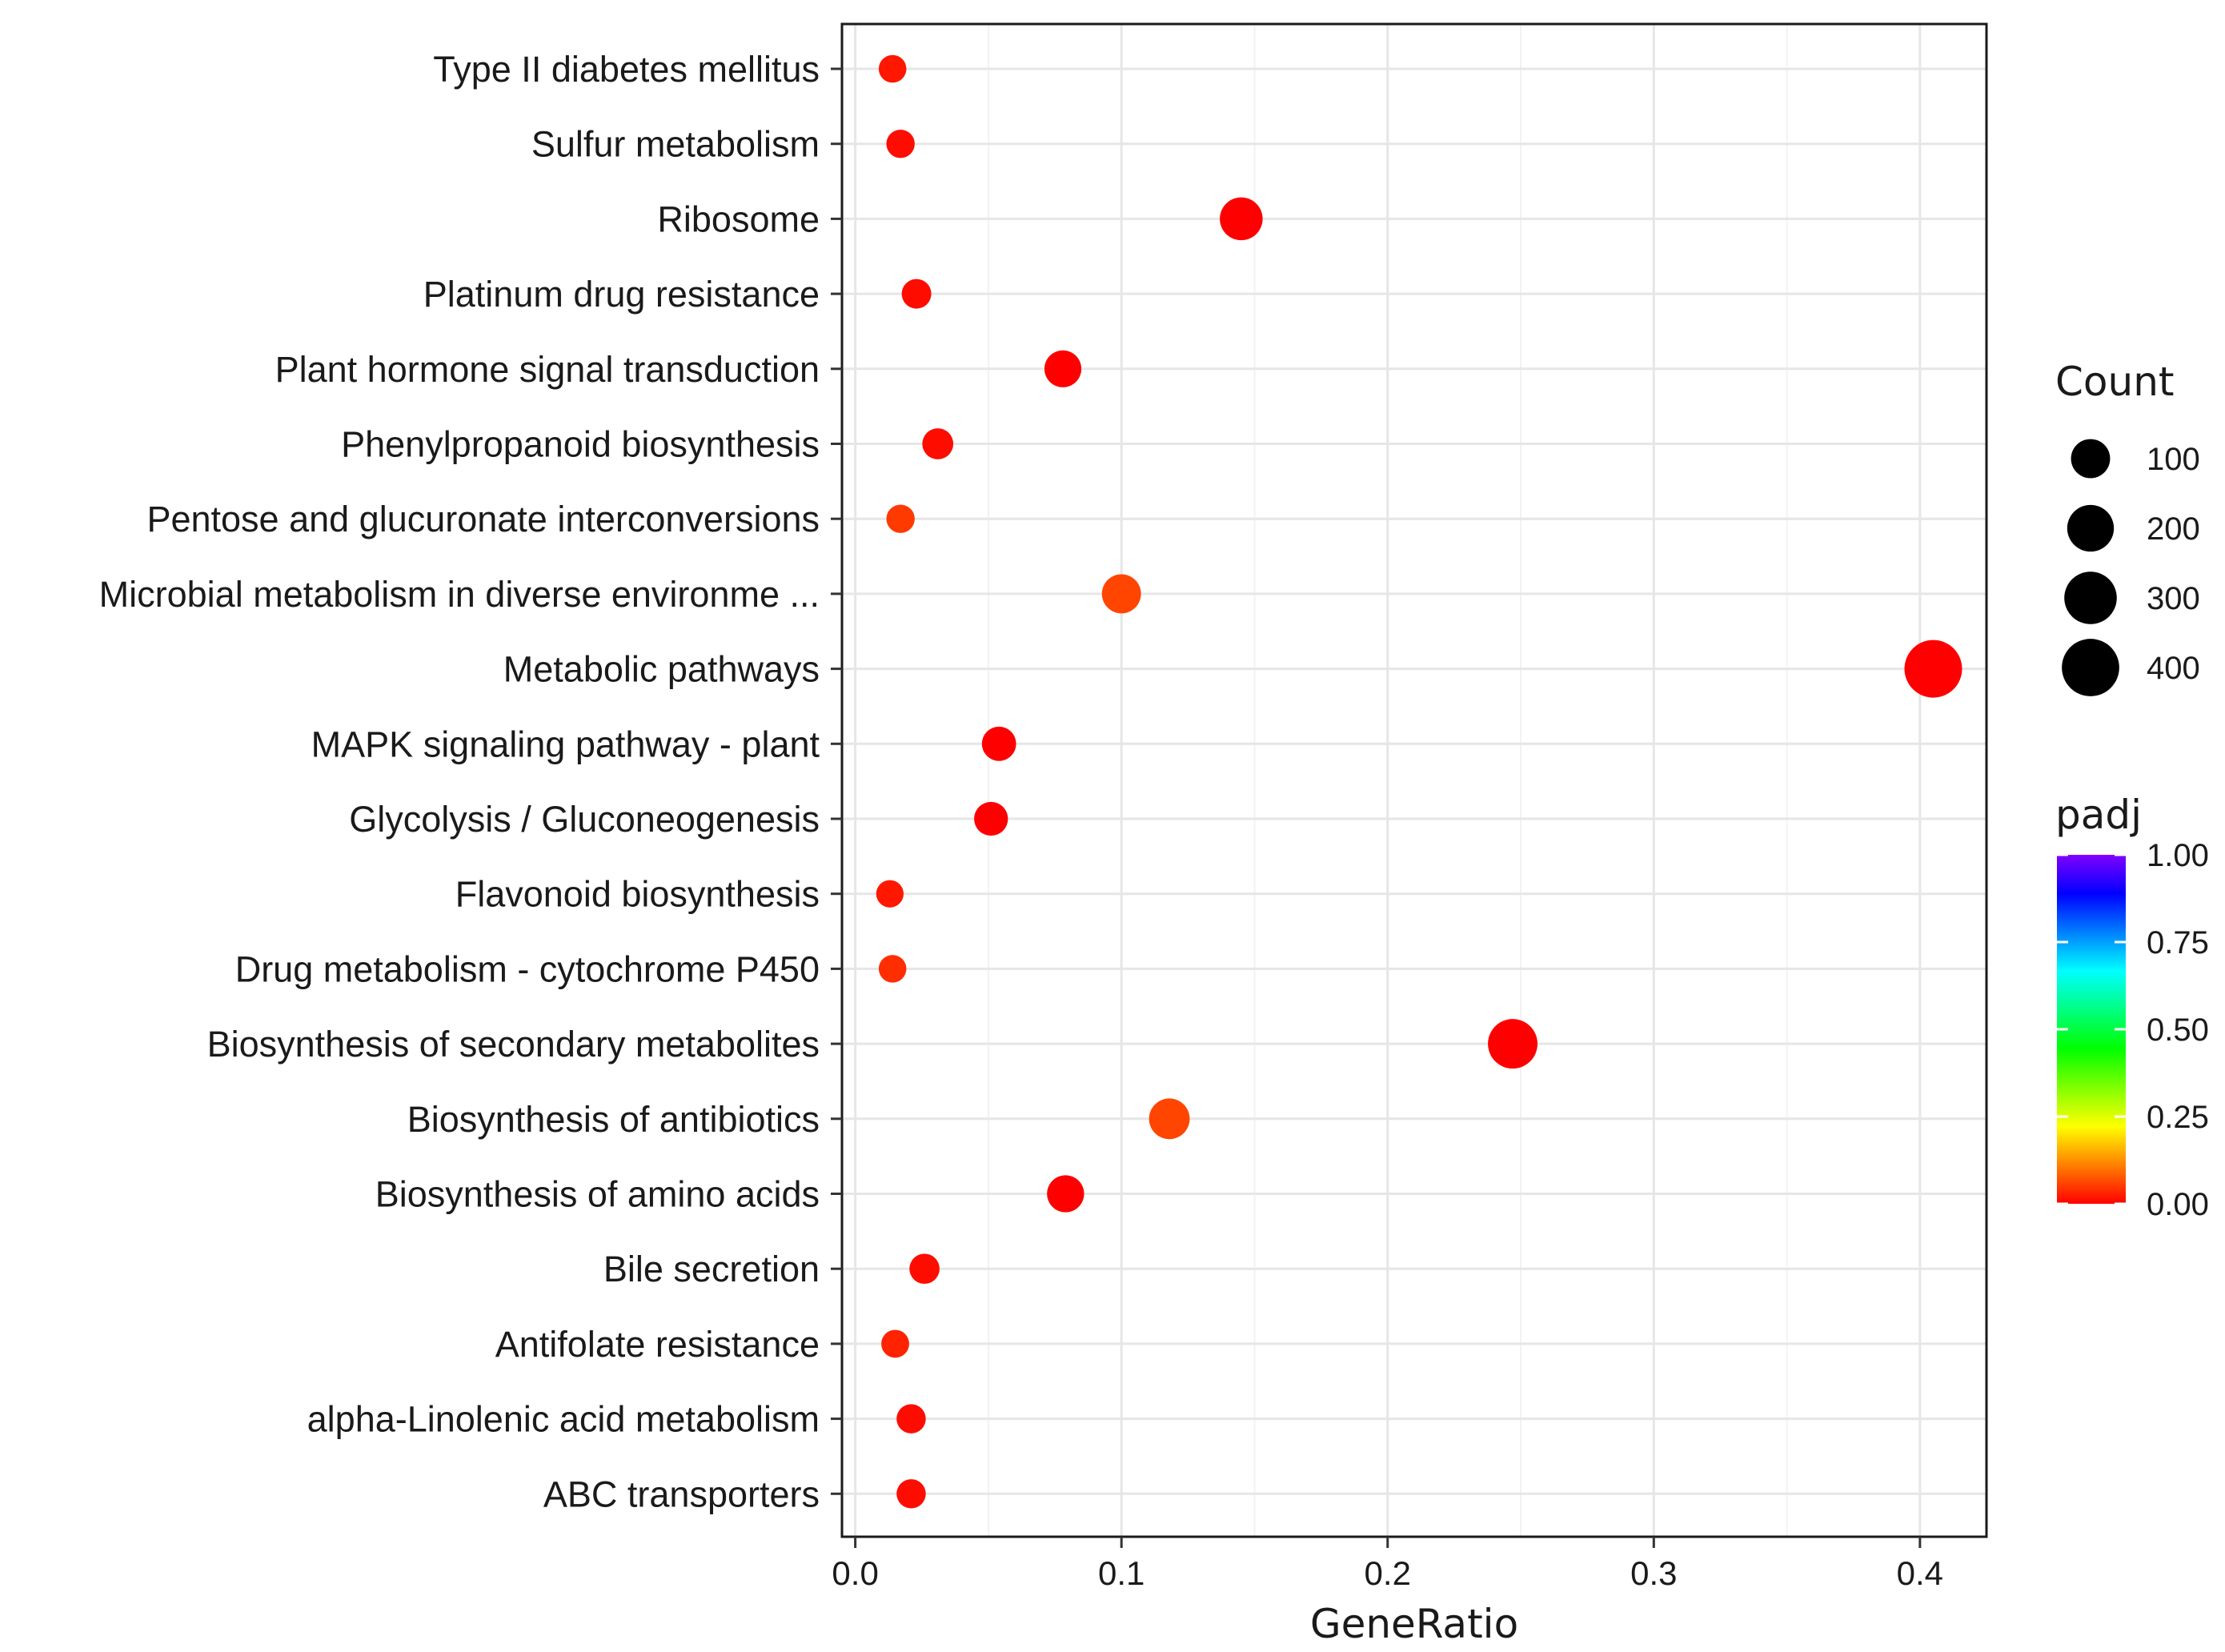 The image size is (2225, 1652). I want to click on y-tick-label: MAPK signaling pathway - plant, so click(565, 744).